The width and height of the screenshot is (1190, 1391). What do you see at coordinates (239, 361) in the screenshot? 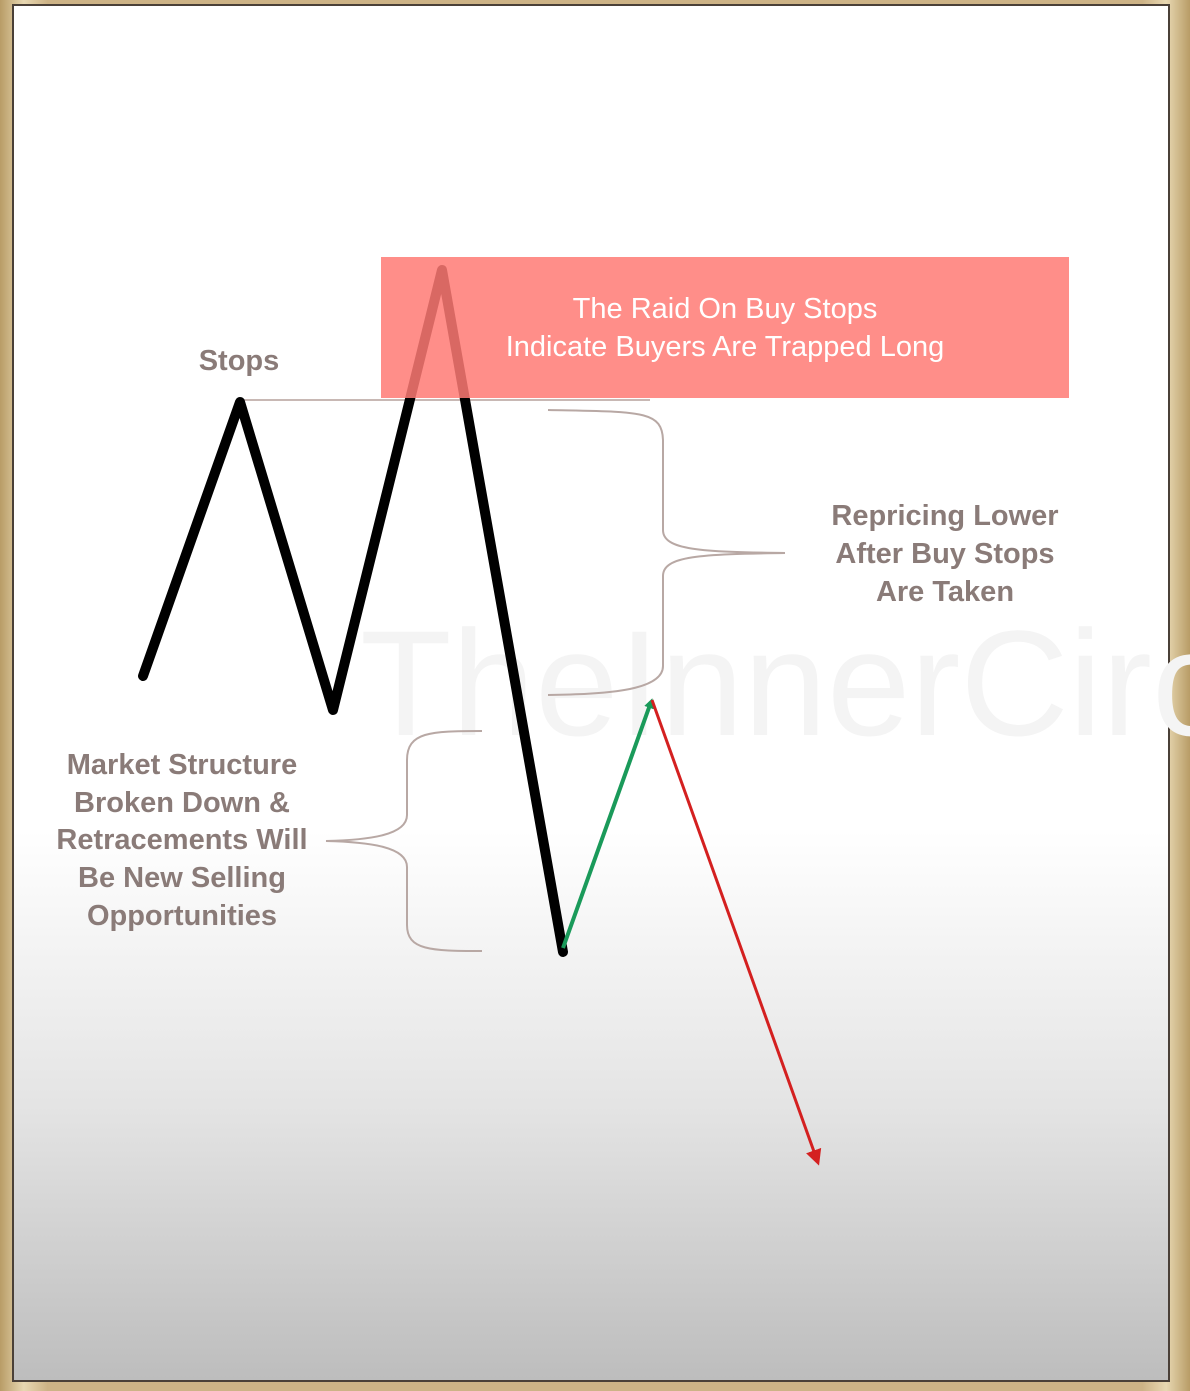
I see `stops-label: Stops` at bounding box center [239, 361].